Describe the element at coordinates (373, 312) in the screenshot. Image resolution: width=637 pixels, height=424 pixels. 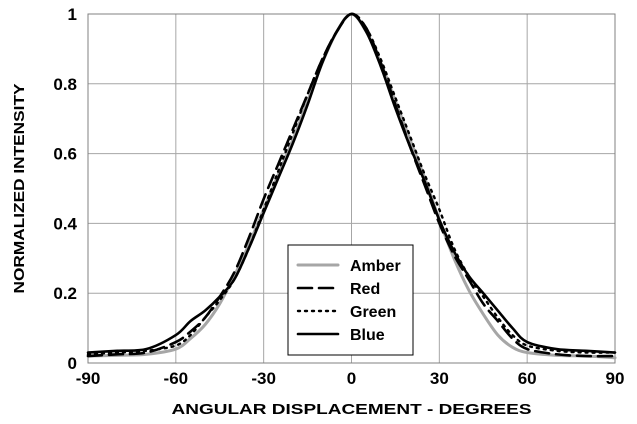
I see `legend-label-green: Green` at that location.